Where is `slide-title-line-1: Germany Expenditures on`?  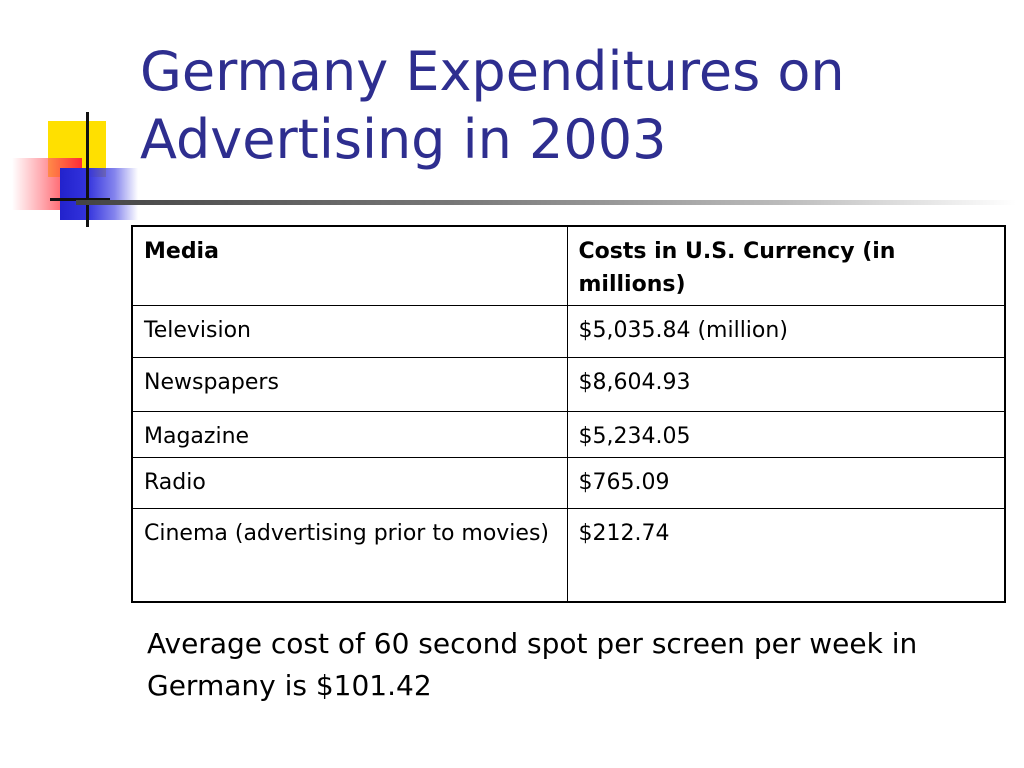
slide-title-line-1: Germany Expenditures on is located at coordinates (492, 71).